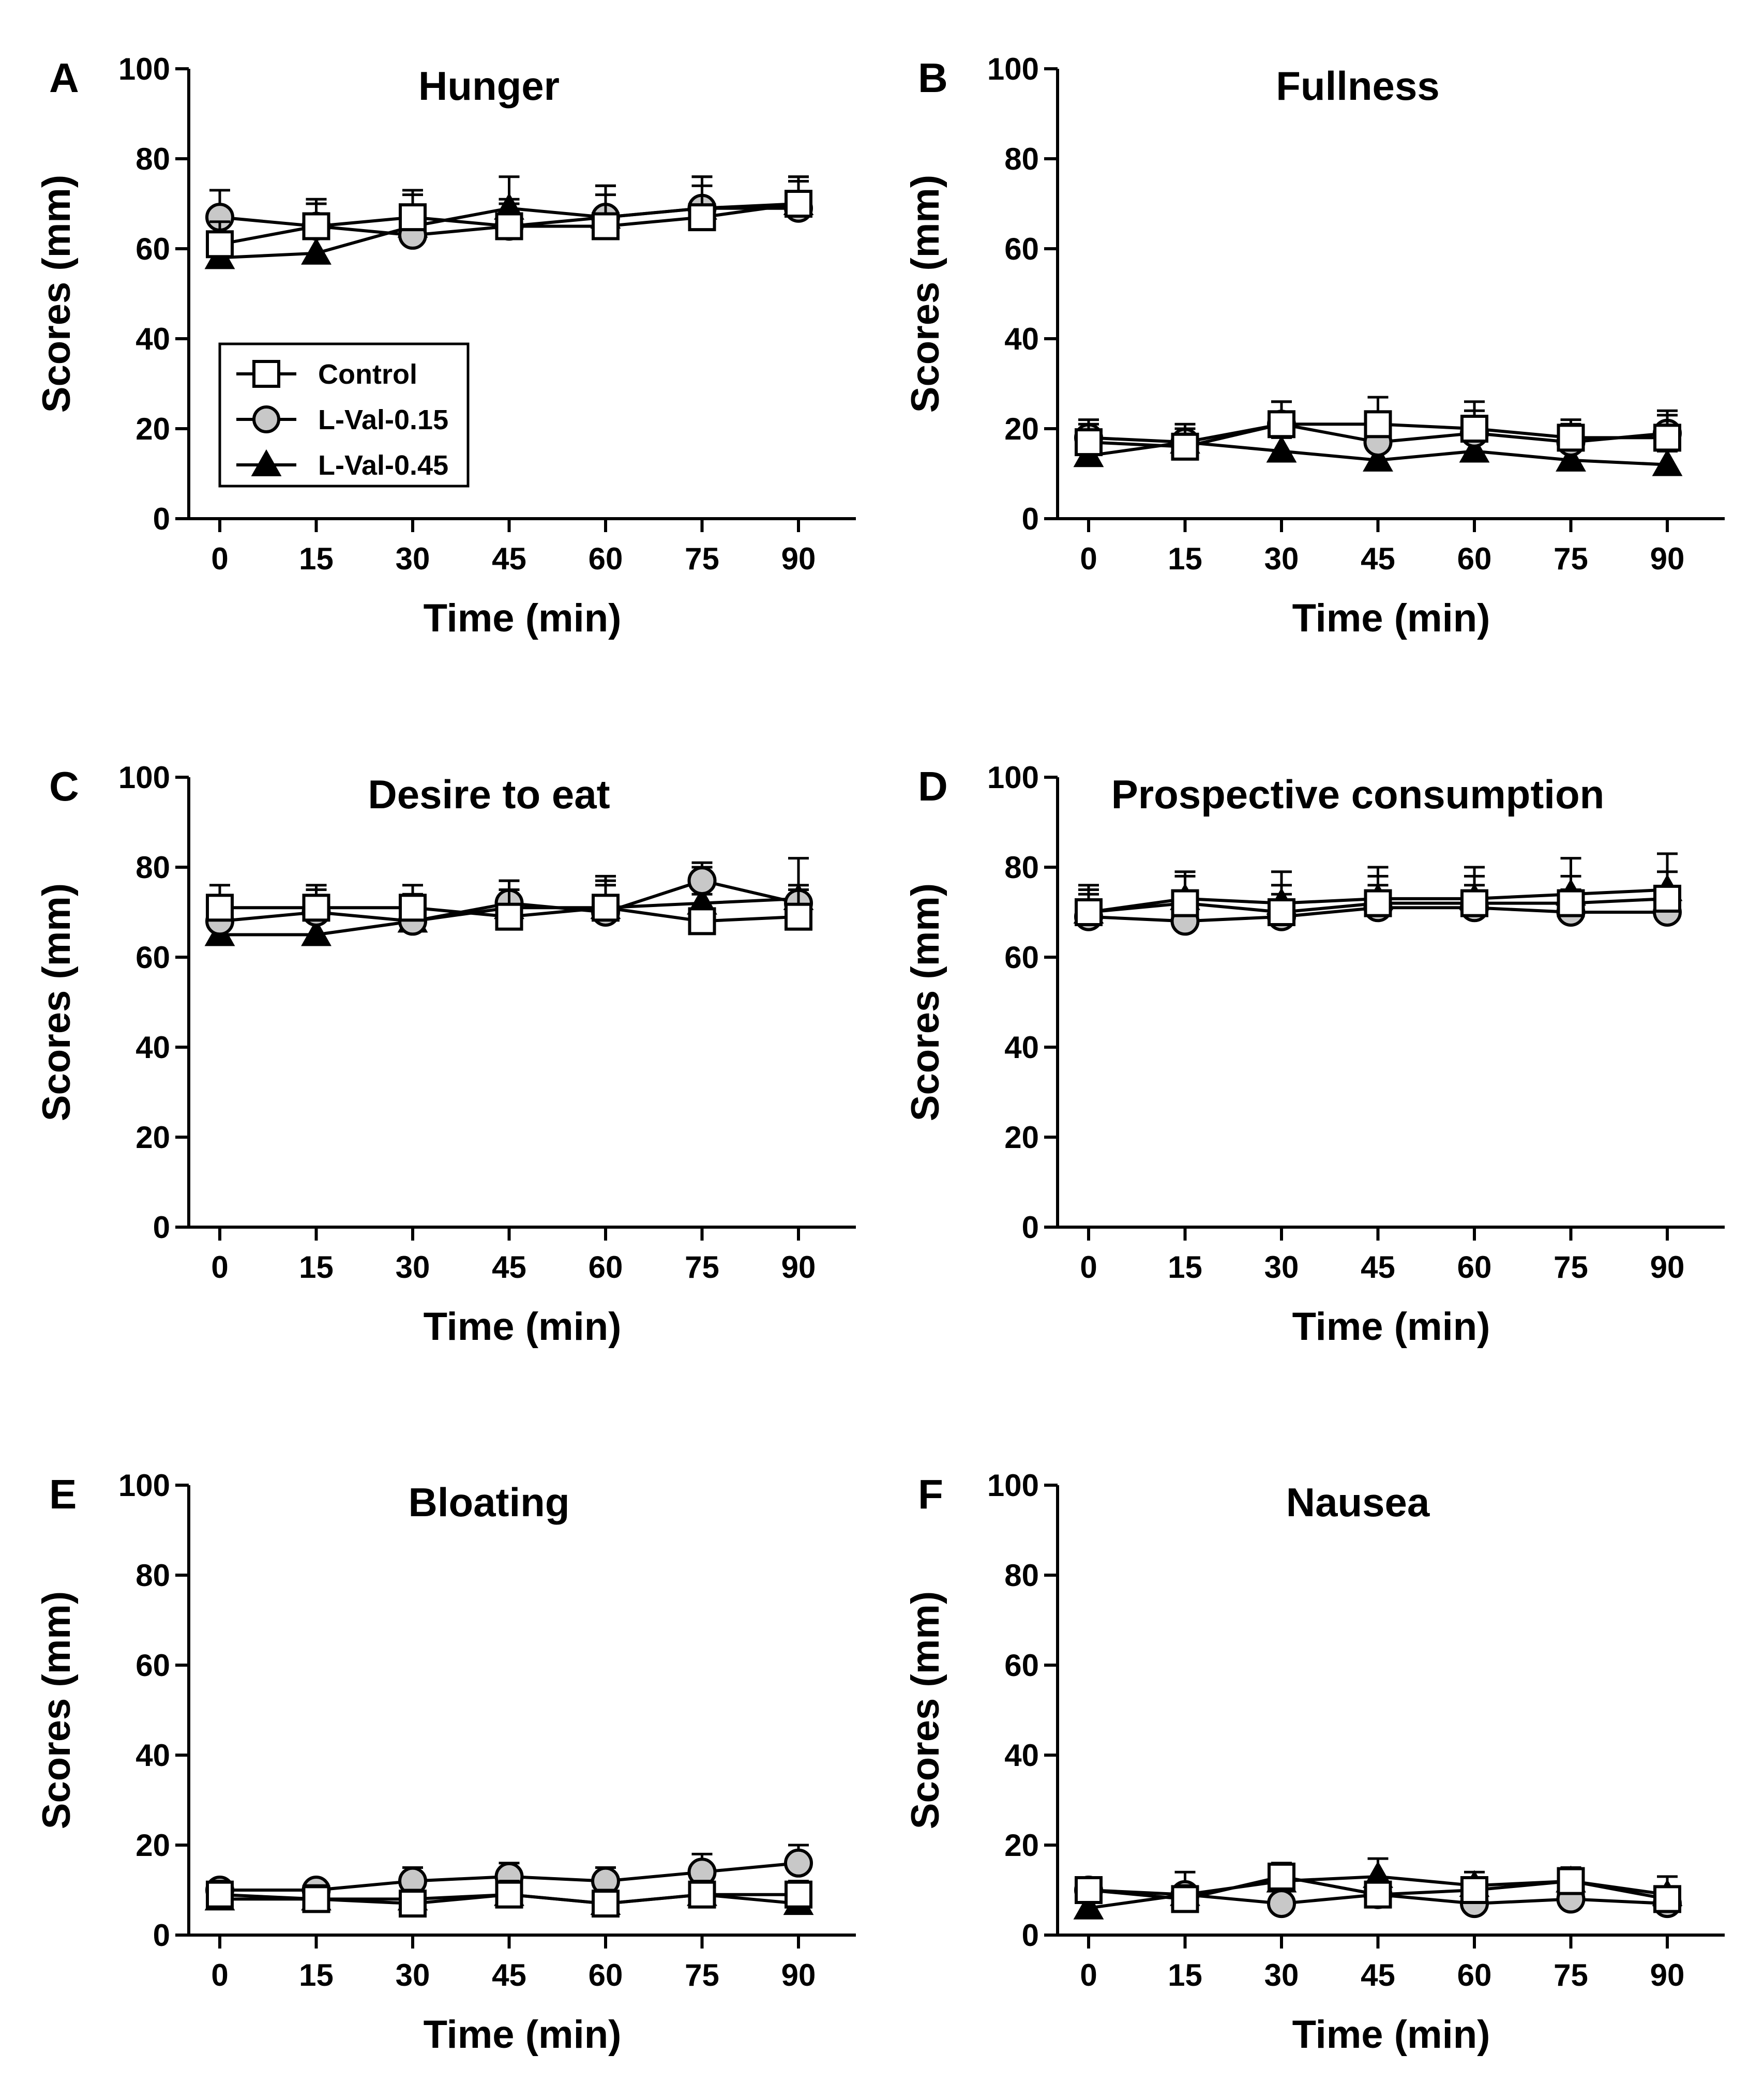 Image resolution: width=1764 pixels, height=2084 pixels. I want to click on panel-title: Fullness, so click(1357, 86).